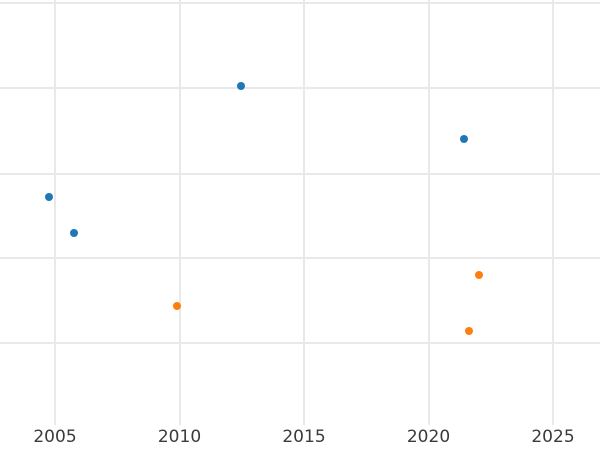 Image resolution: width=600 pixels, height=450 pixels. What do you see at coordinates (304, 437) in the screenshot?
I see `x-tick-label: 2015` at bounding box center [304, 437].